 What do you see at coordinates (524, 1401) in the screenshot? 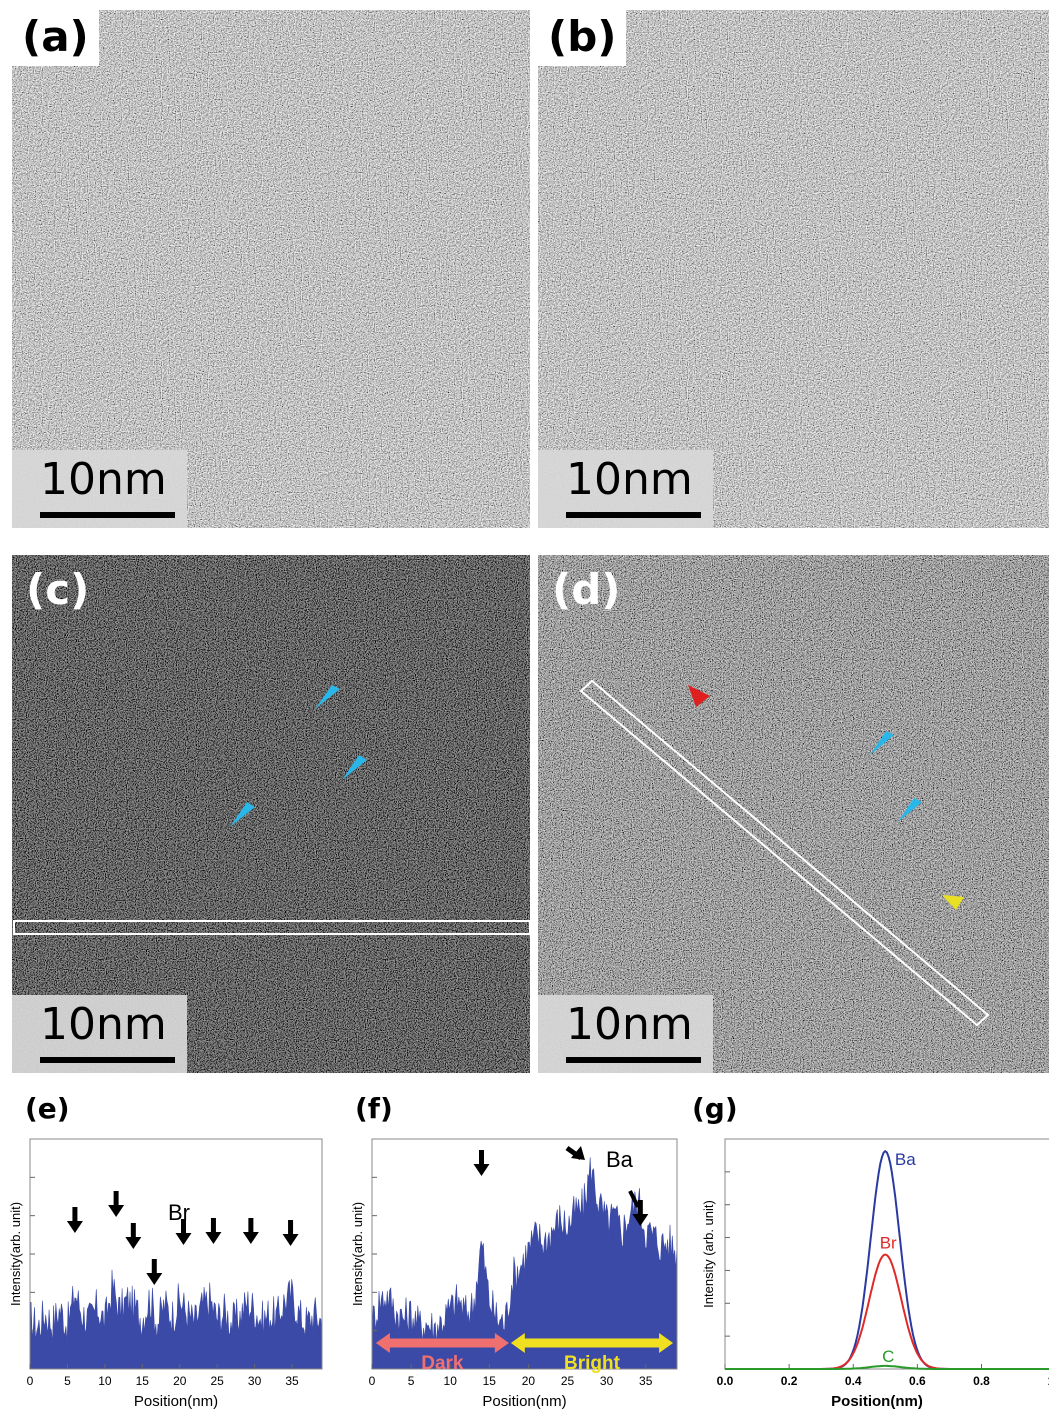
I see `chart-f-xlabel: Position(nm)` at bounding box center [524, 1401].